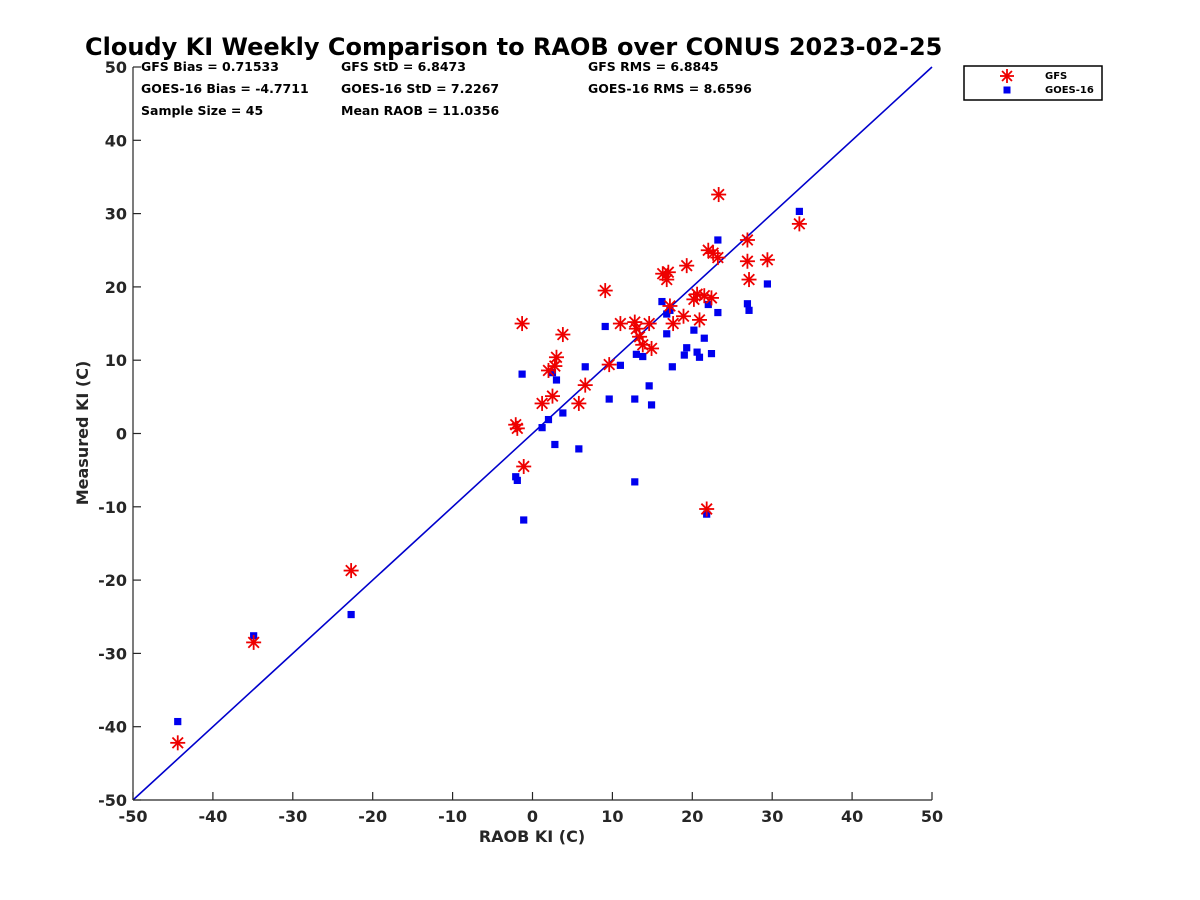 The image size is (1200, 900). Describe the element at coordinates (116, 214) in the screenshot. I see `y-tick-label-8: 30` at that location.